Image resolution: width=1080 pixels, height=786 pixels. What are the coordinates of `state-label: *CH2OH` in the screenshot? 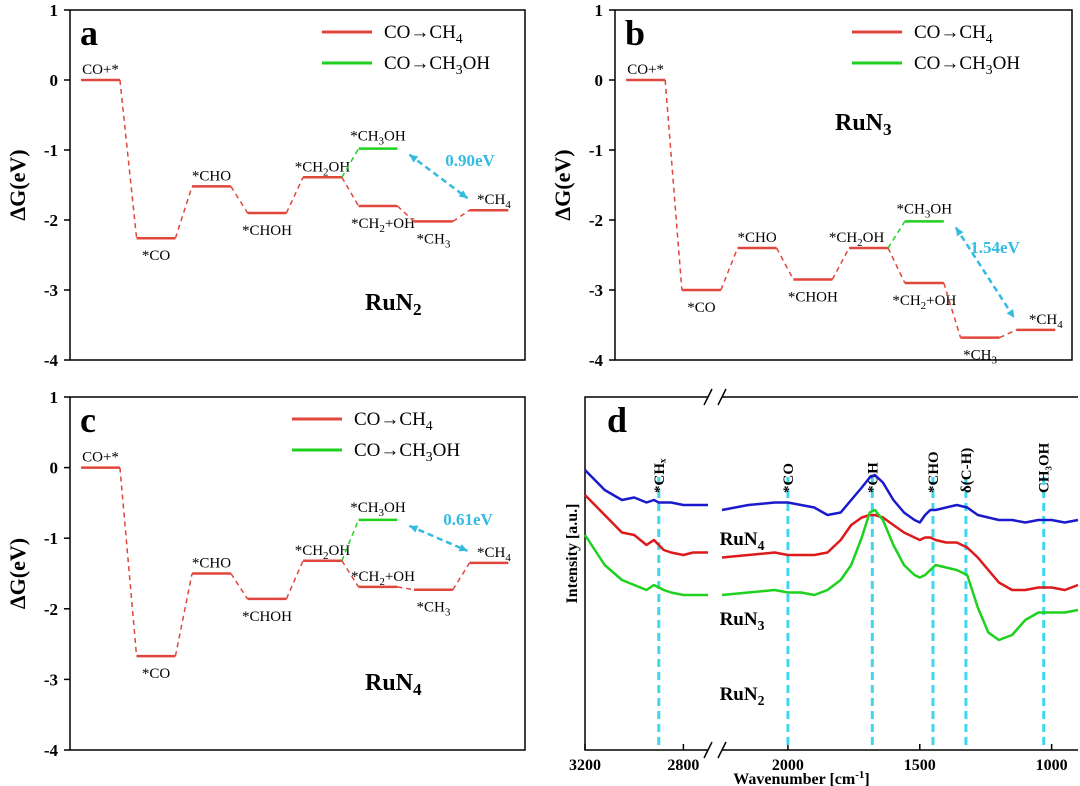 It's located at (323, 552).